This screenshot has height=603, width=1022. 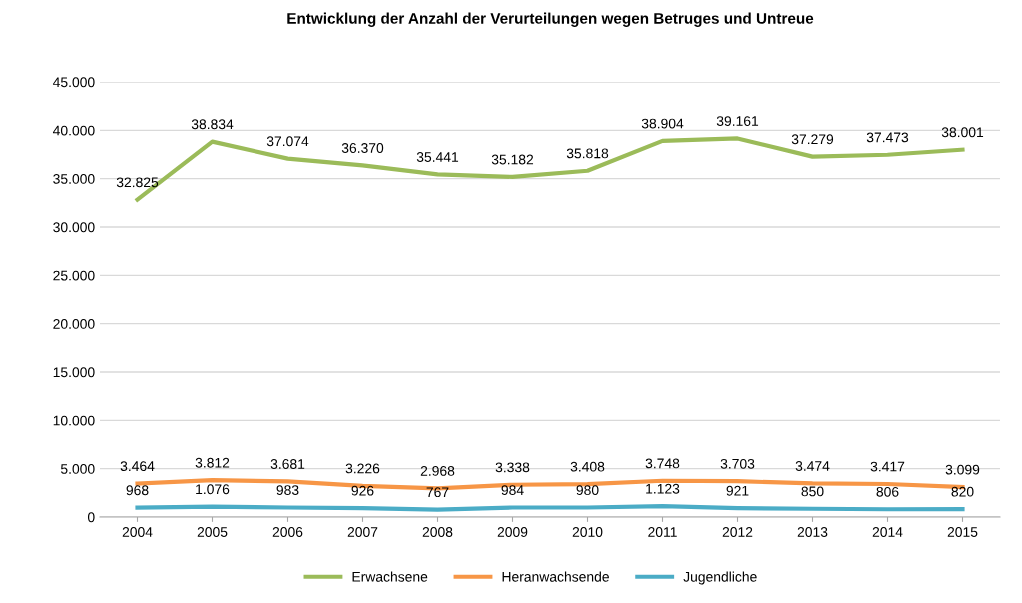 I want to click on data-label: 37.279, so click(x=812, y=139).